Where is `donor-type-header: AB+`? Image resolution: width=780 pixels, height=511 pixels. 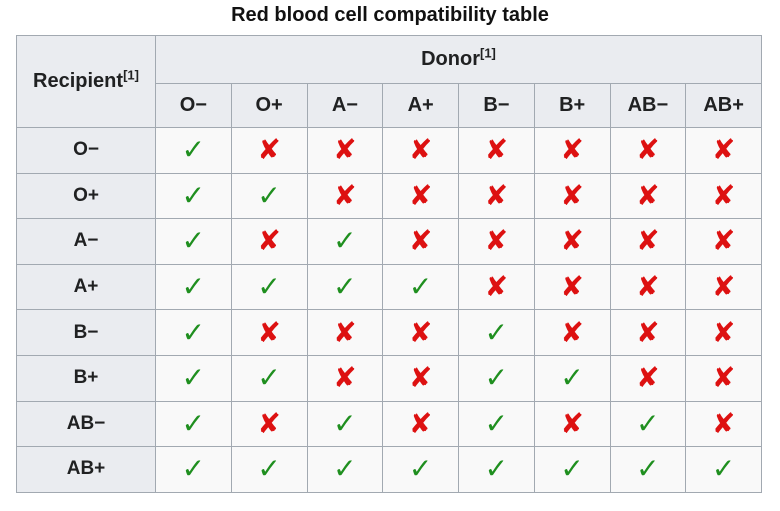
donor-type-header: AB+ is located at coordinates (723, 105).